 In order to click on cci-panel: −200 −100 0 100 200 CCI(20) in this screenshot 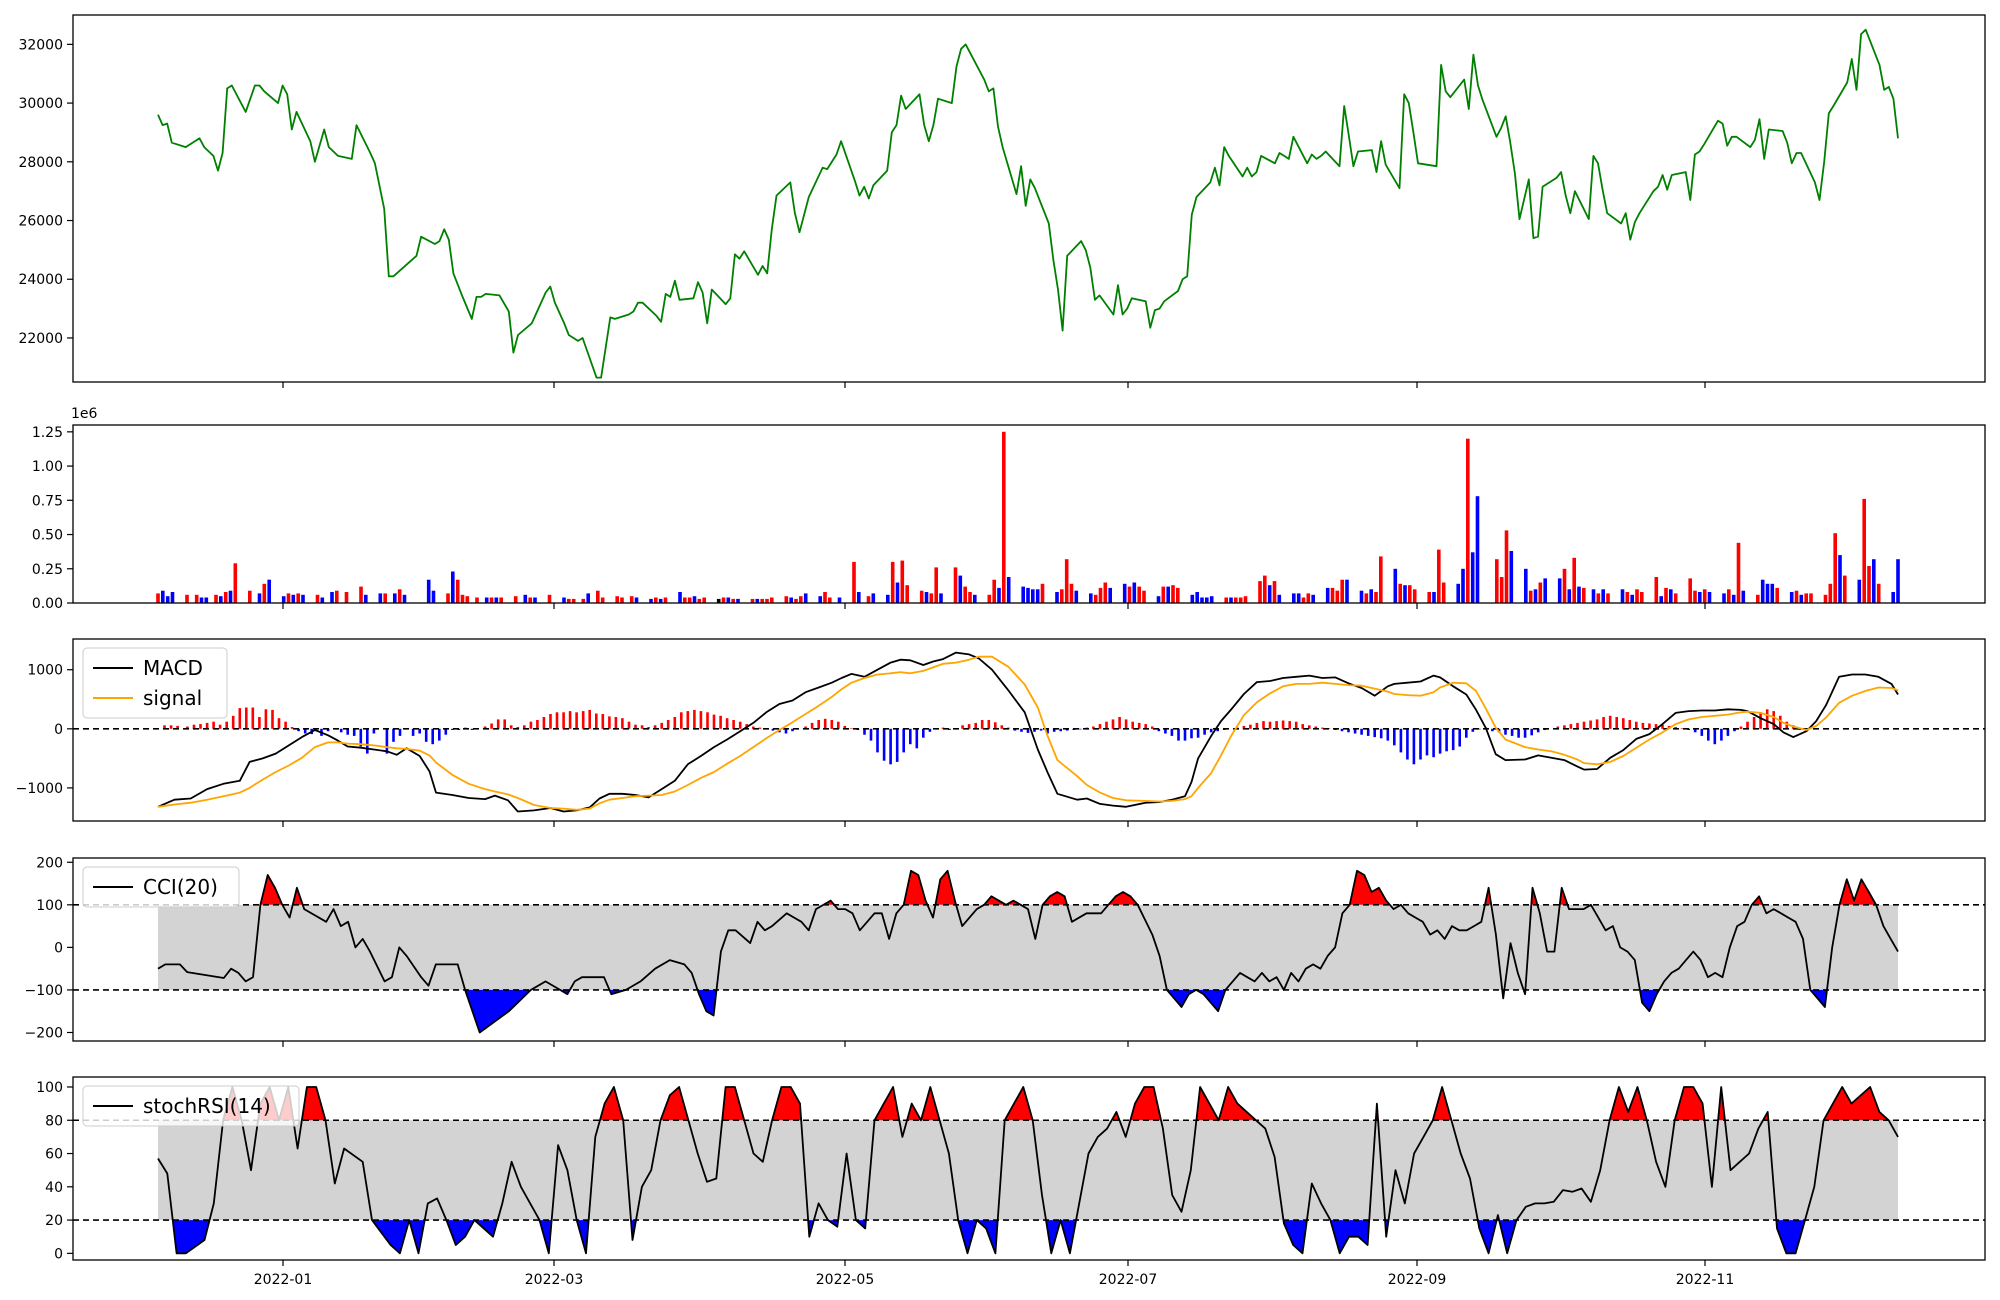, I will do `click(1005, 951)`.